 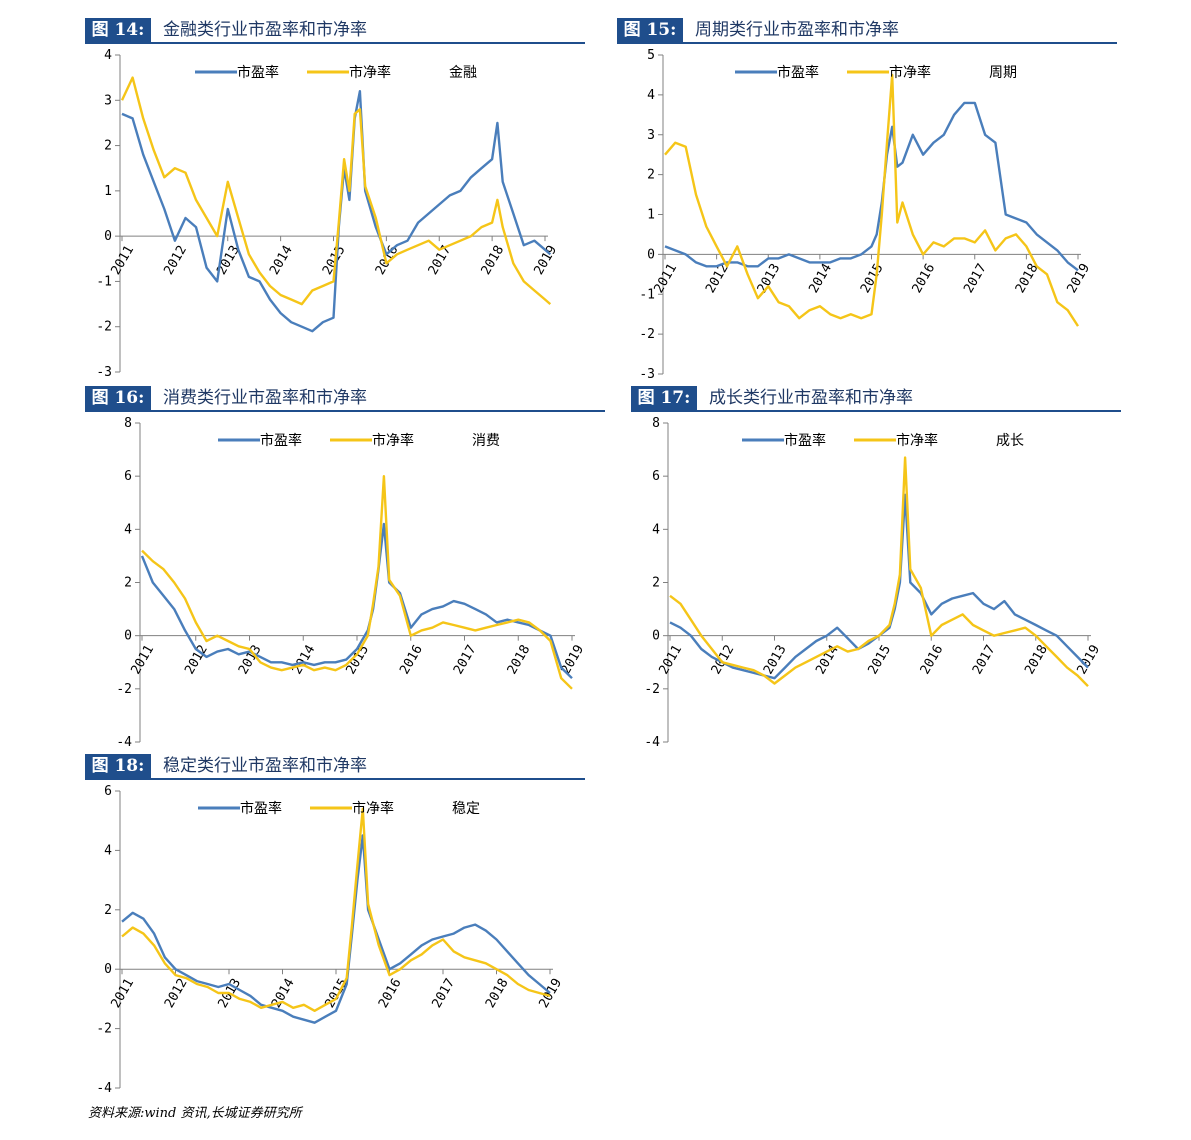 What do you see at coordinates (265, 30) in the screenshot?
I see `figure-14-title: 金融类行业市盈率和市净率` at bounding box center [265, 30].